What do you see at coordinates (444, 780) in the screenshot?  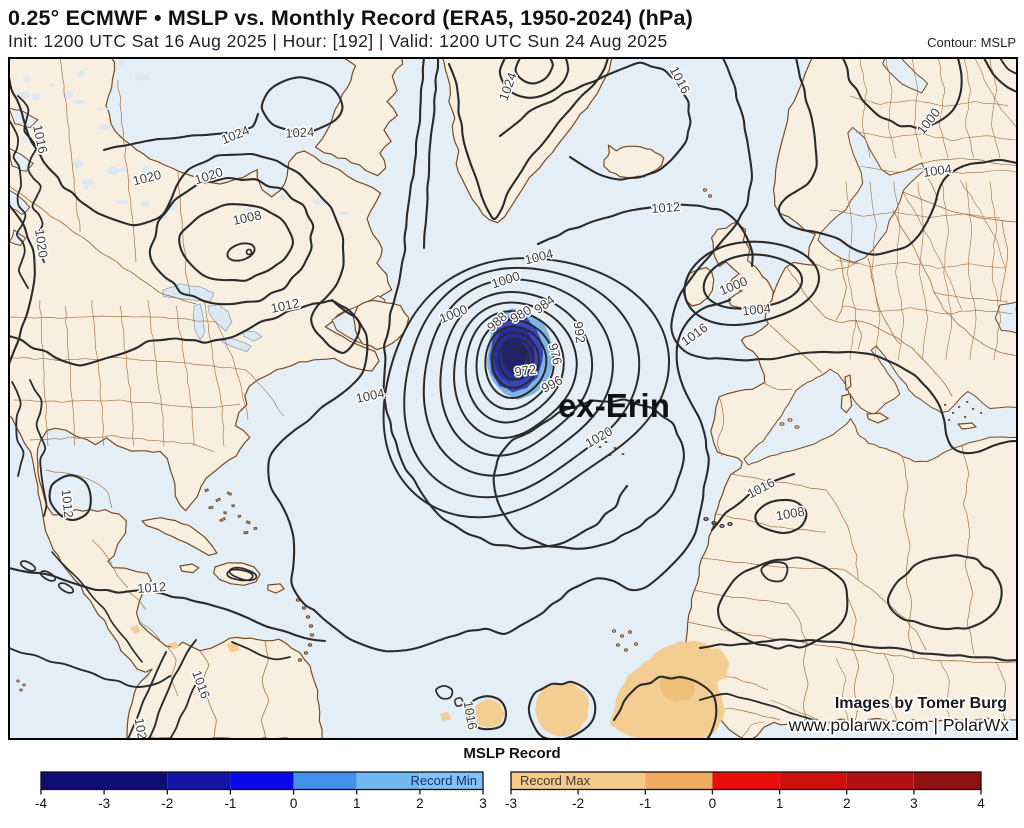 I see `svg-text: Record Min` at bounding box center [444, 780].